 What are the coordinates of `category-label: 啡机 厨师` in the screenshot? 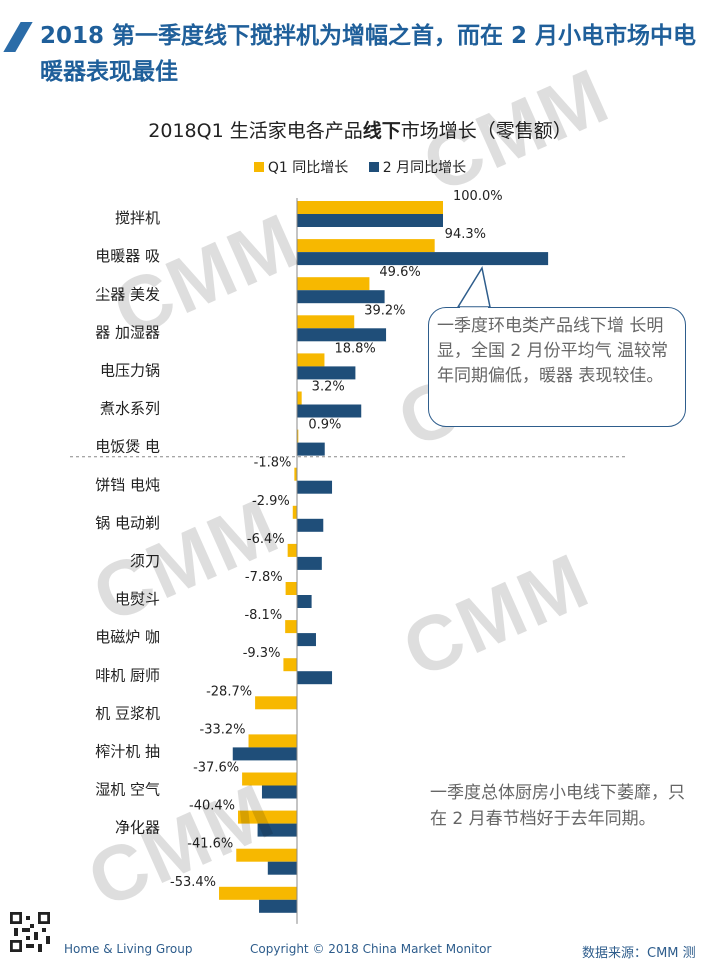 It's located at (127, 675).